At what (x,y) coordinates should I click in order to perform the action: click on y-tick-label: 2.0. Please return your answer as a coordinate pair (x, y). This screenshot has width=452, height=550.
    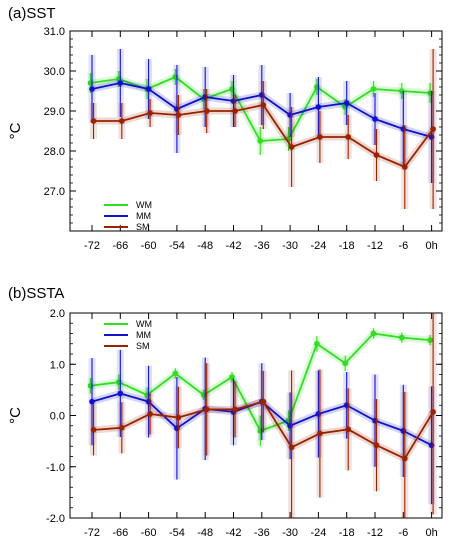
    Looking at the image, I should click on (57, 314).